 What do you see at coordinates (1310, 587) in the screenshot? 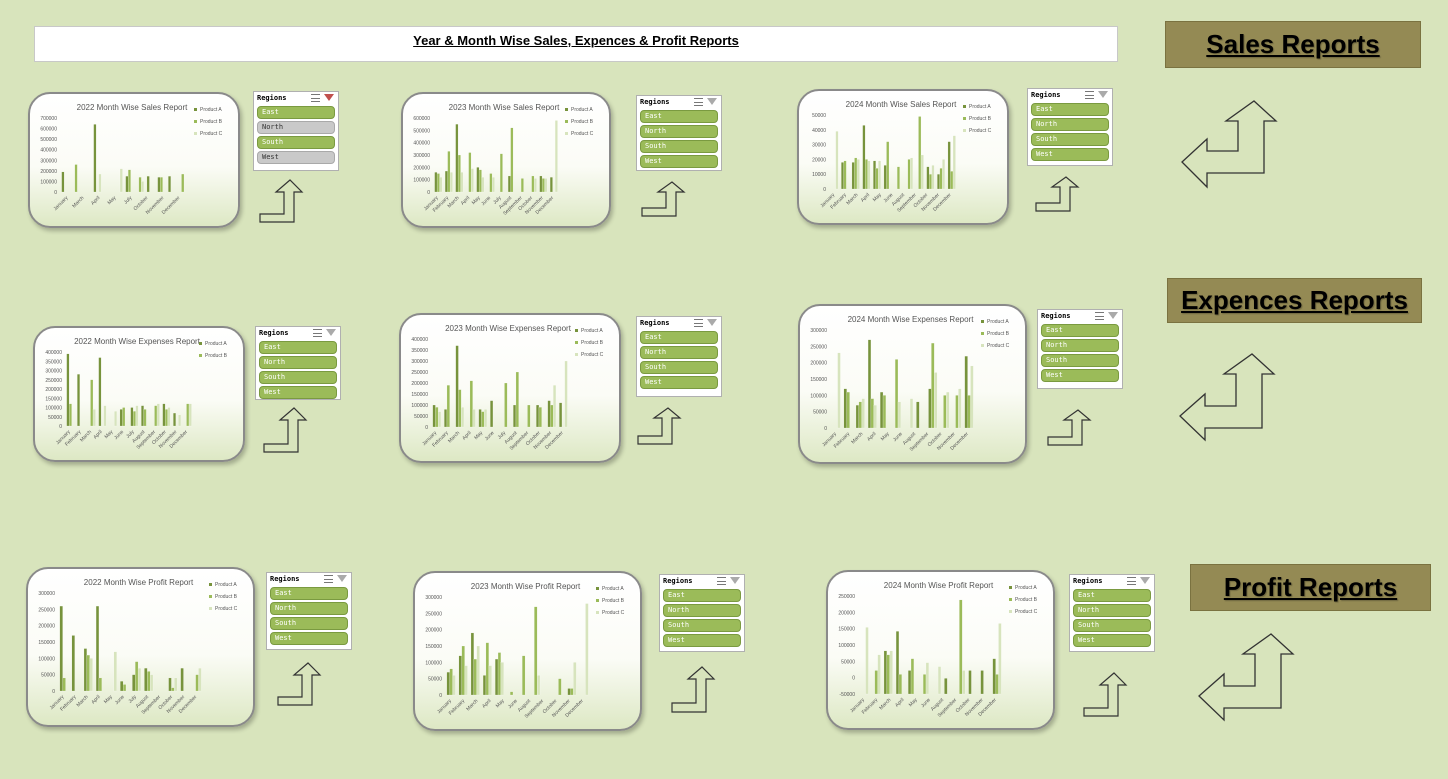
I see `profit-reports-button: Profit Reports` at bounding box center [1310, 587].